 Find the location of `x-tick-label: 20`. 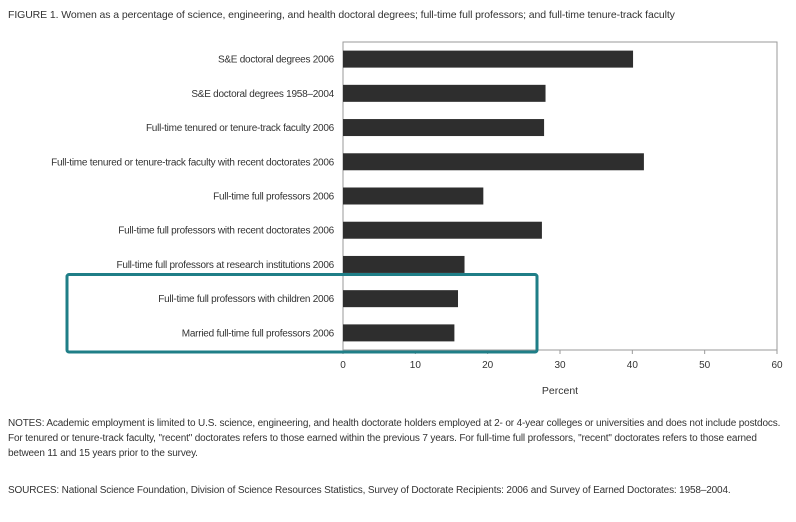

x-tick-label: 20 is located at coordinates (488, 365).